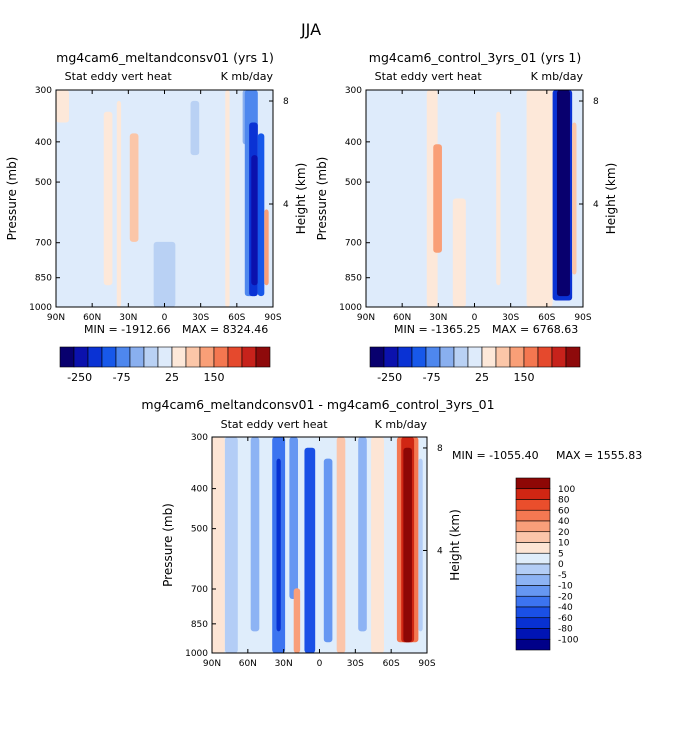 The width and height of the screenshot is (684, 745). Describe the element at coordinates (165, 318) in the screenshot. I see `x-tick-label: 0` at that location.